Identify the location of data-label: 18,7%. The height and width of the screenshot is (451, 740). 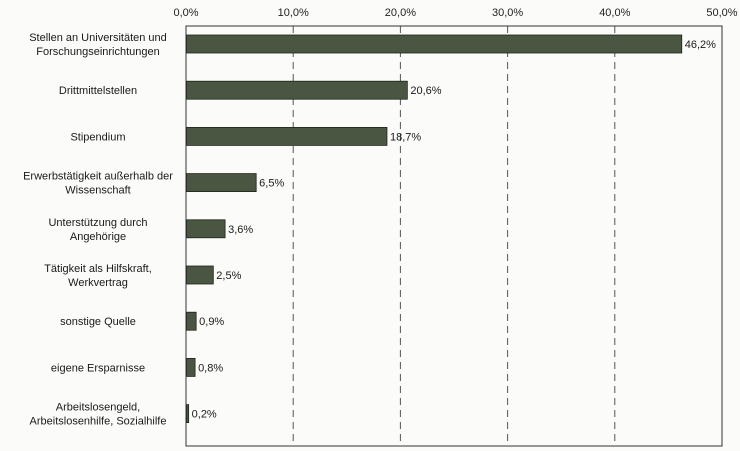
(405, 137).